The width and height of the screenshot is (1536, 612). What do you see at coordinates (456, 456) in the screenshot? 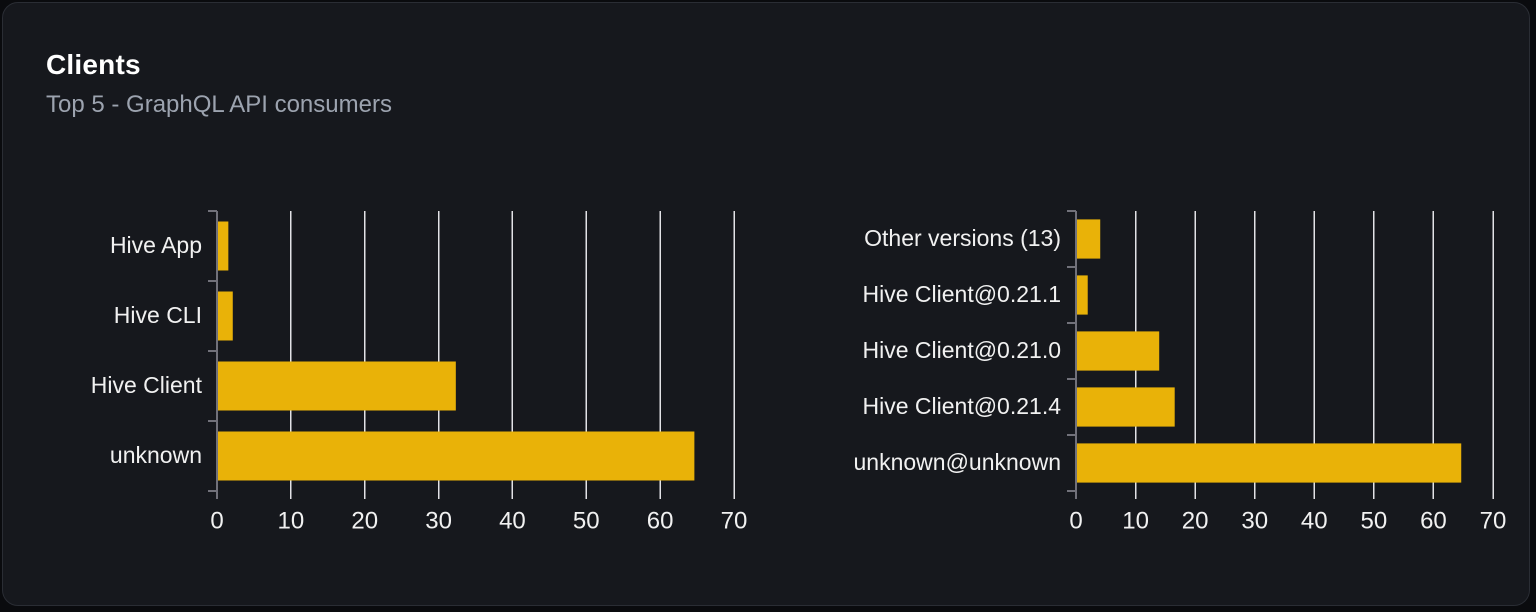
I see `bar-unknown` at bounding box center [456, 456].